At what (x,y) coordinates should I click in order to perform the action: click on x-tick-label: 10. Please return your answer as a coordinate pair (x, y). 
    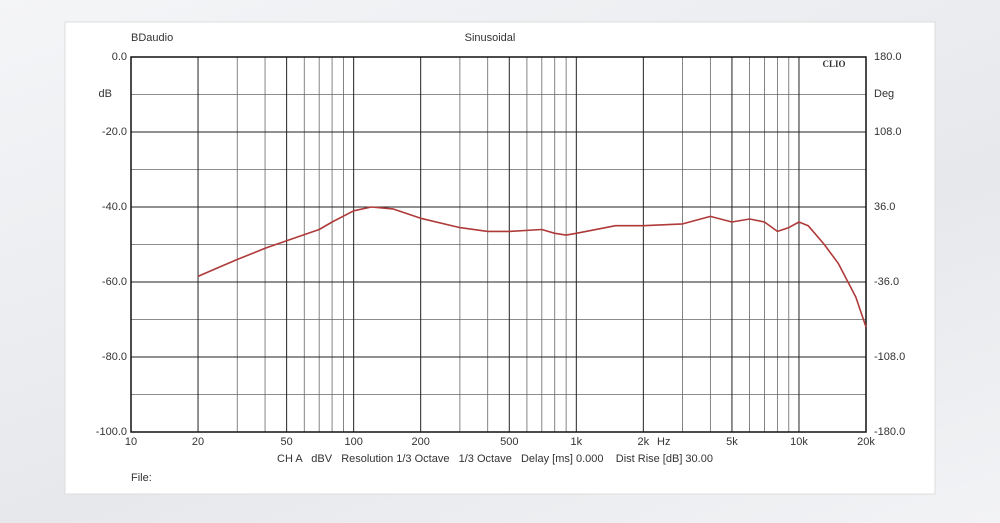
    Looking at the image, I should click on (131, 442).